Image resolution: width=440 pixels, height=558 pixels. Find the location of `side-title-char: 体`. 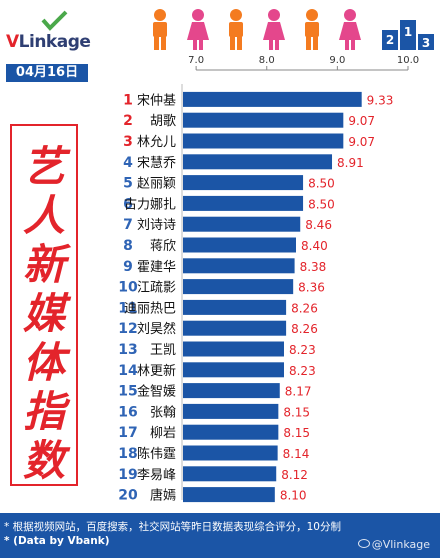

side-title-char: 体 is located at coordinates (43, 362).